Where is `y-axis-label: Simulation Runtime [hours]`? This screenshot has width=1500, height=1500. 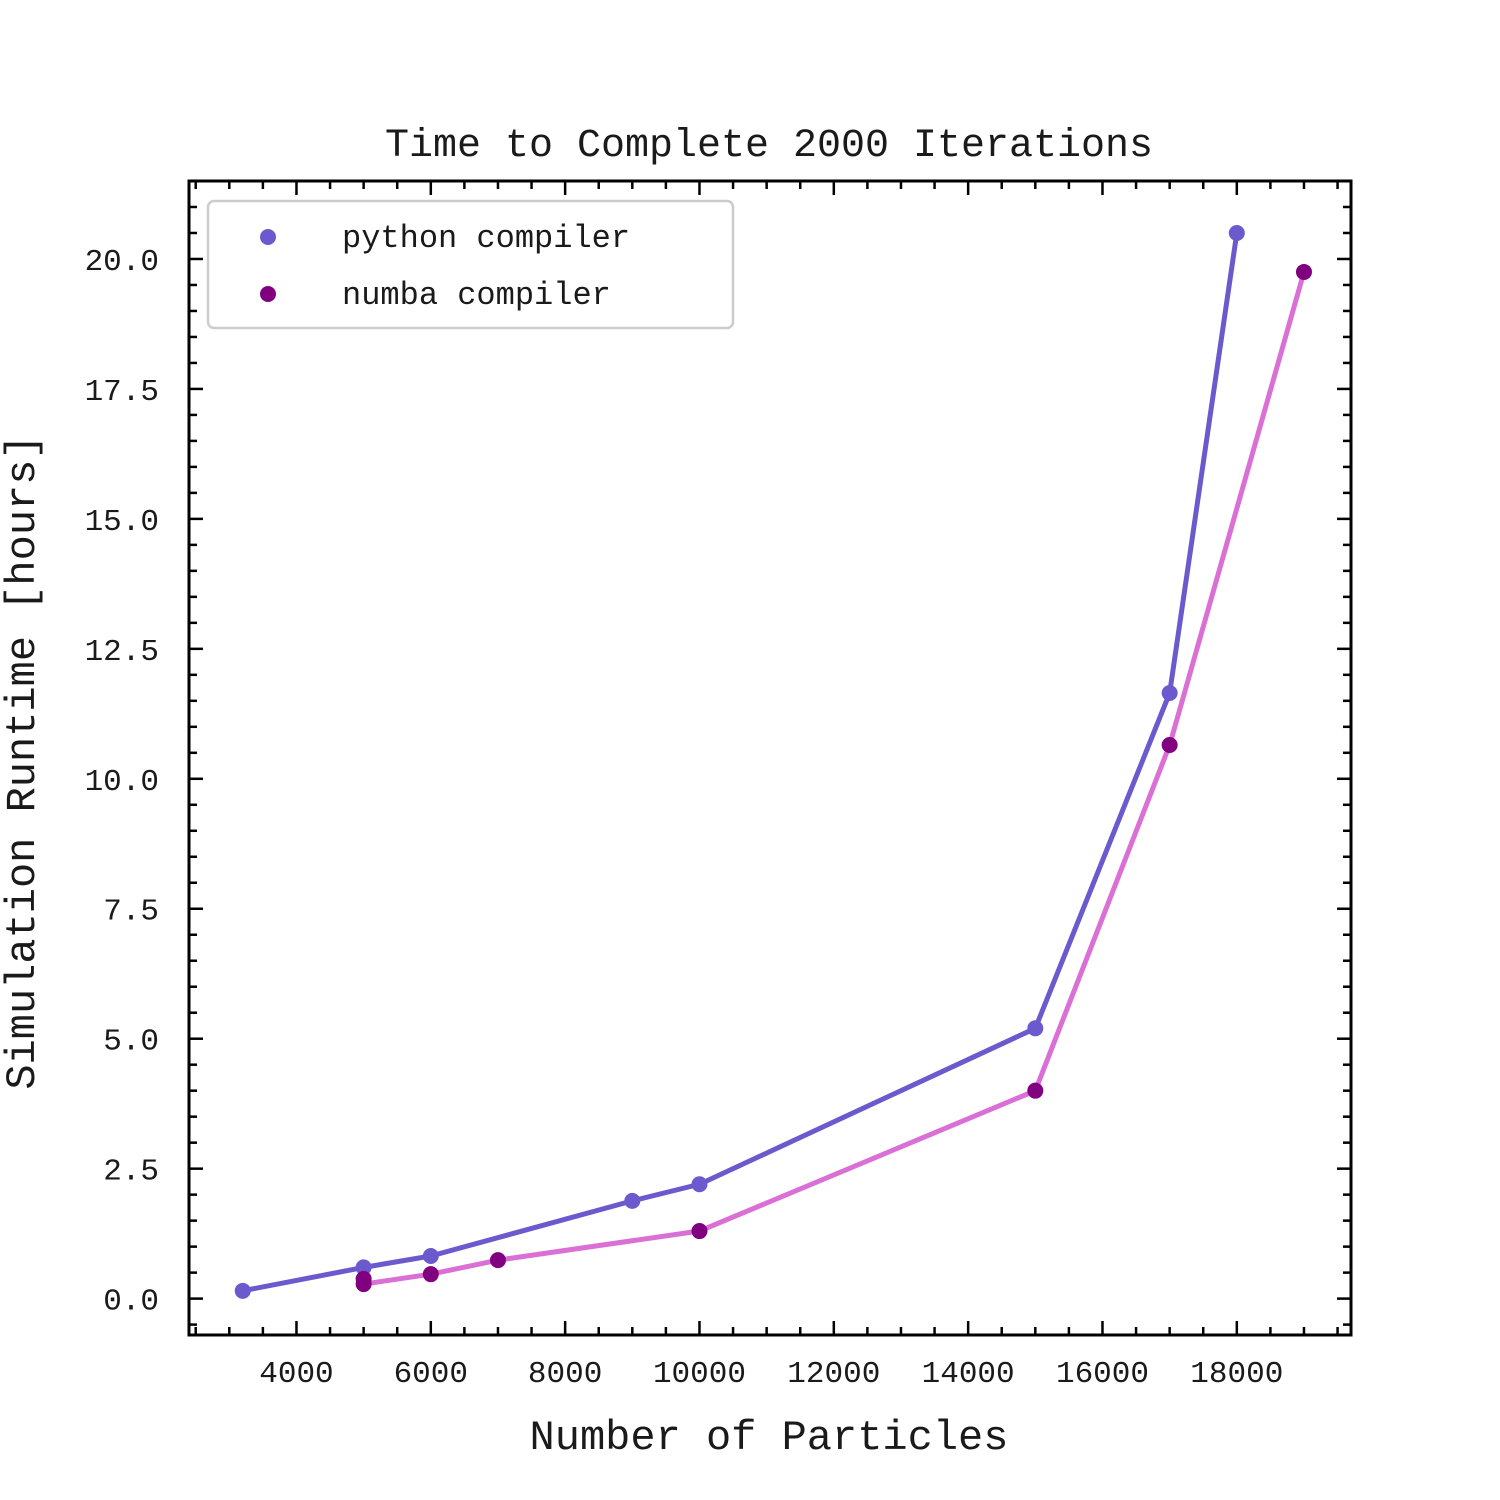 y-axis-label: Simulation Runtime [hours] is located at coordinates (23, 761).